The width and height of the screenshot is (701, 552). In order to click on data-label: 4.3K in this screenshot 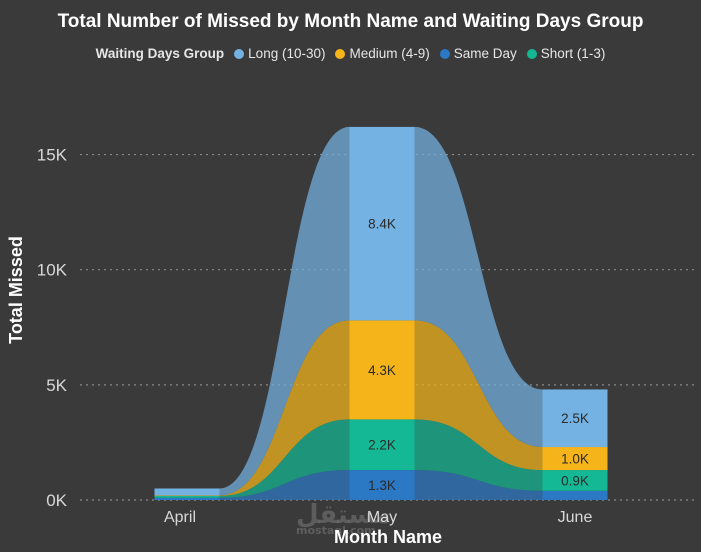, I will do `click(382, 370)`.